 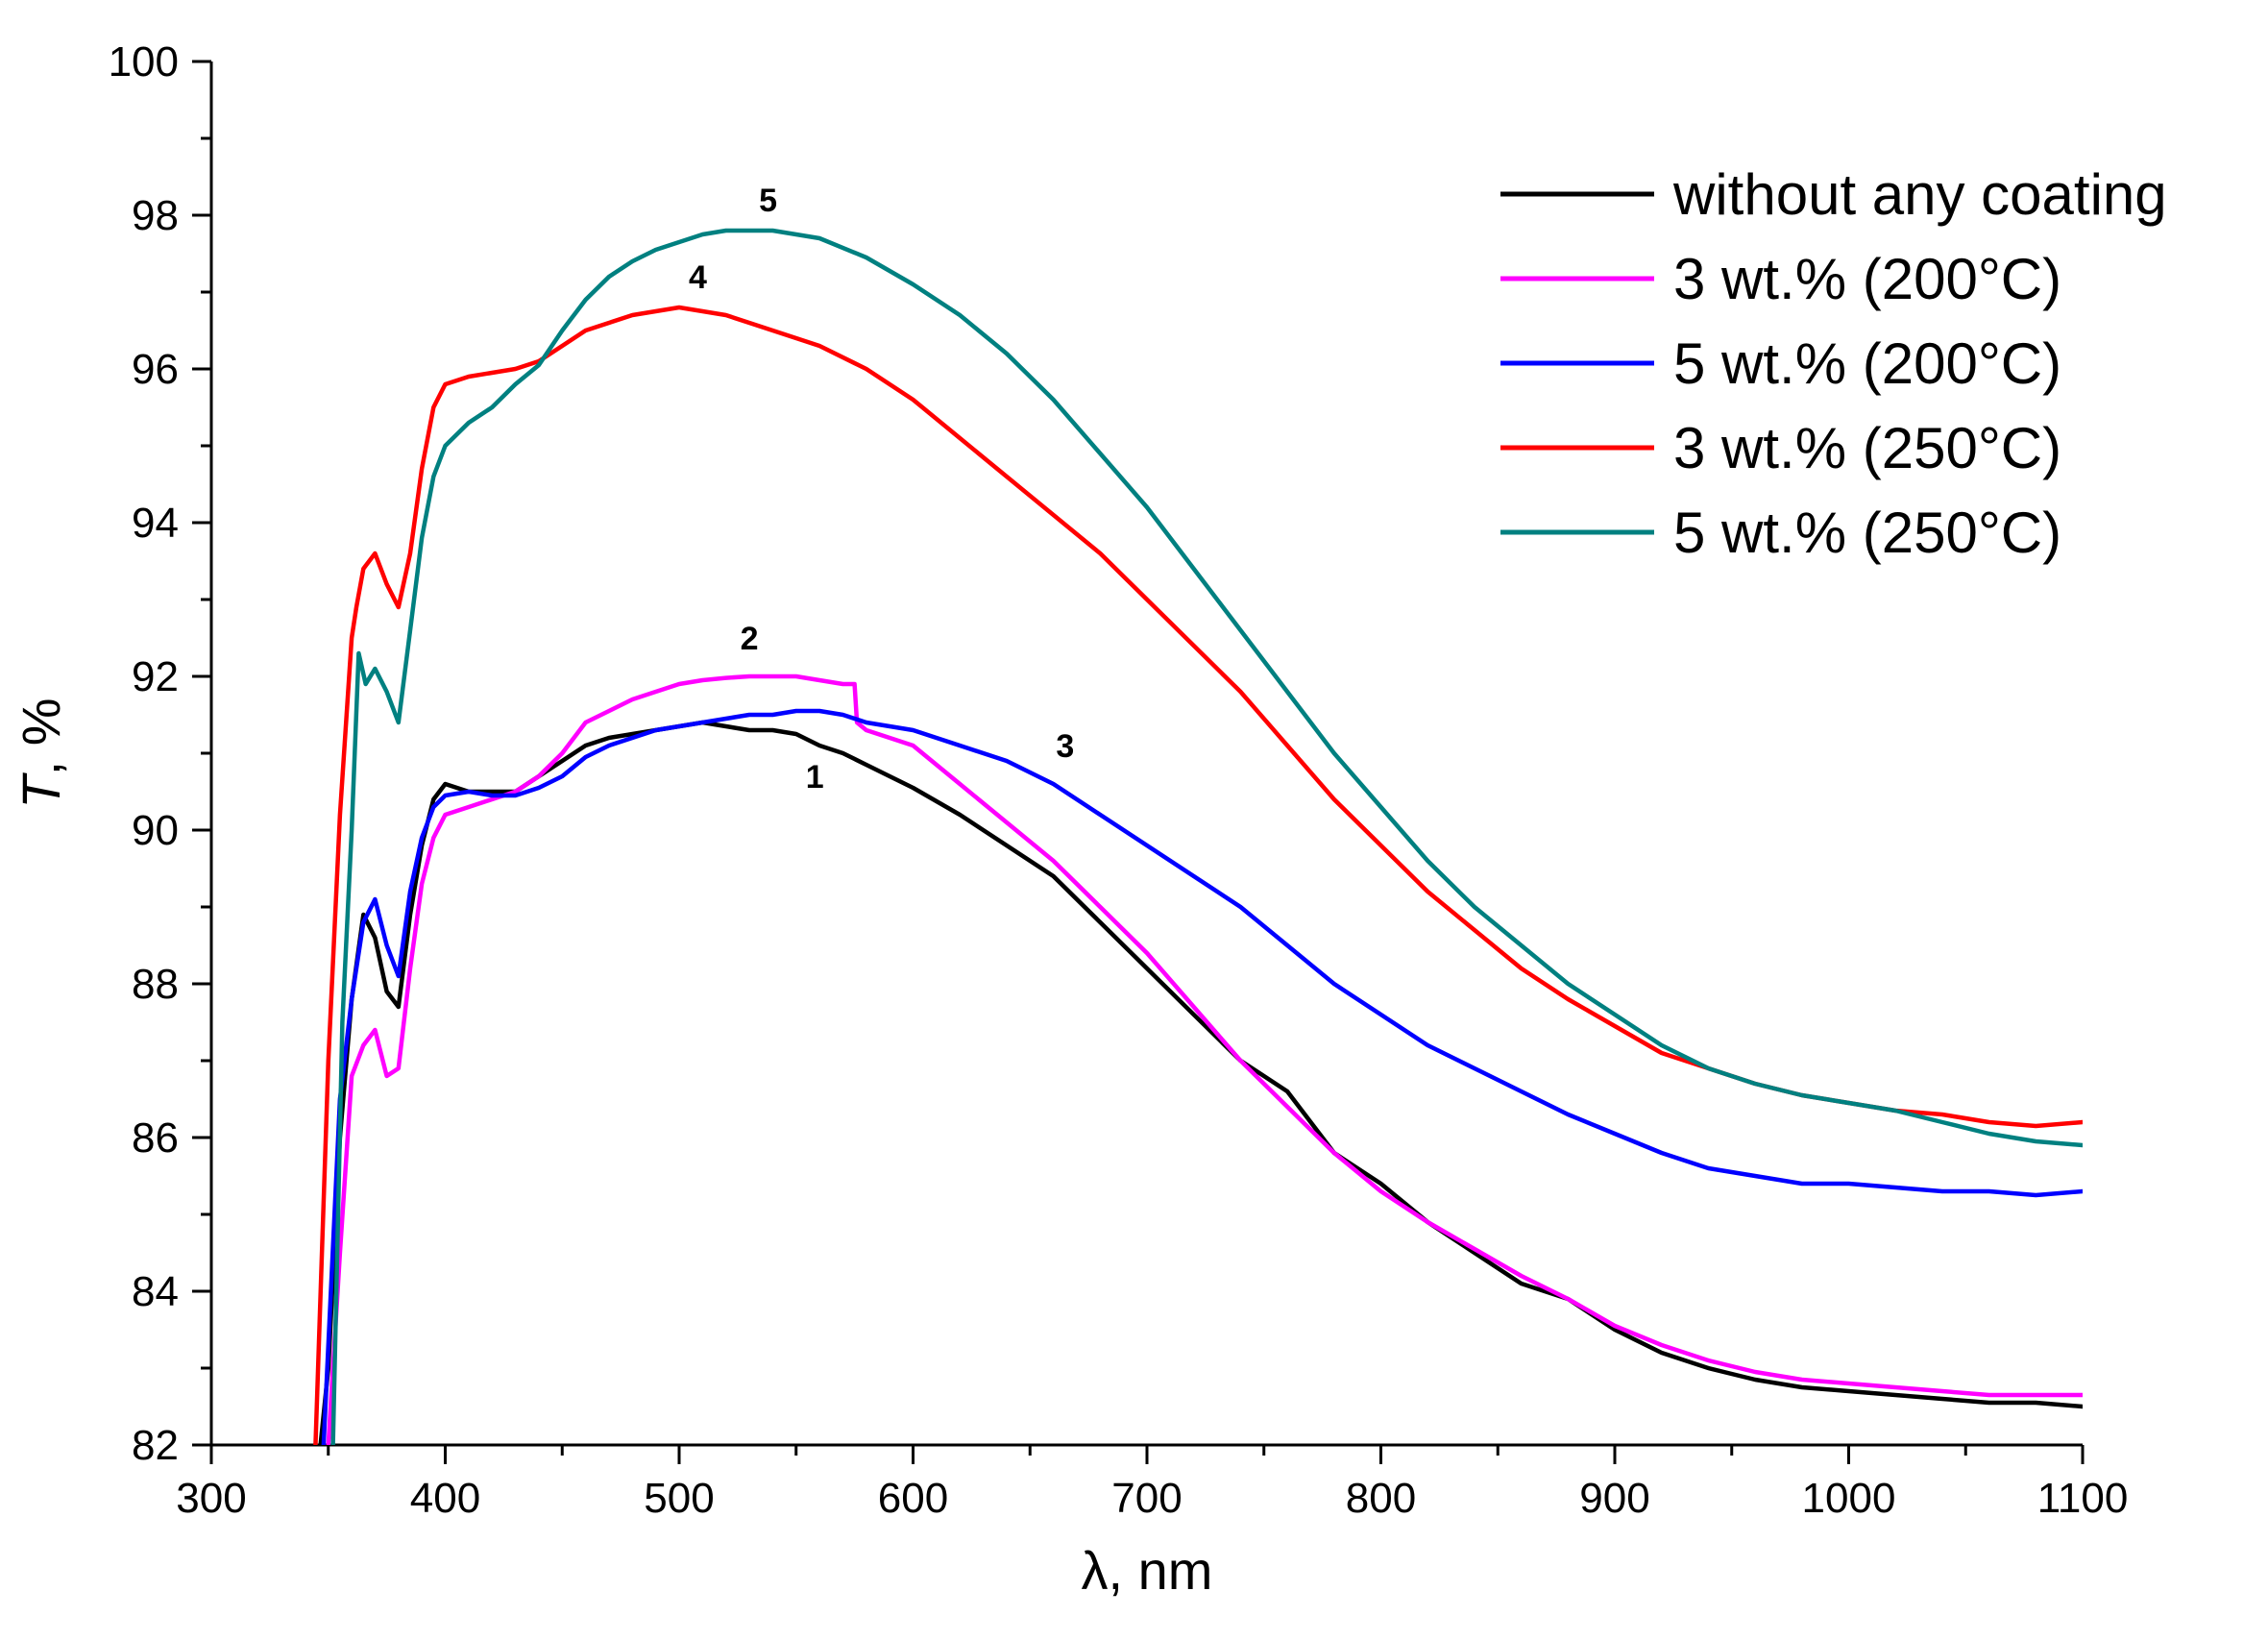 I want to click on y-tick-label: 88, so click(x=155, y=984).